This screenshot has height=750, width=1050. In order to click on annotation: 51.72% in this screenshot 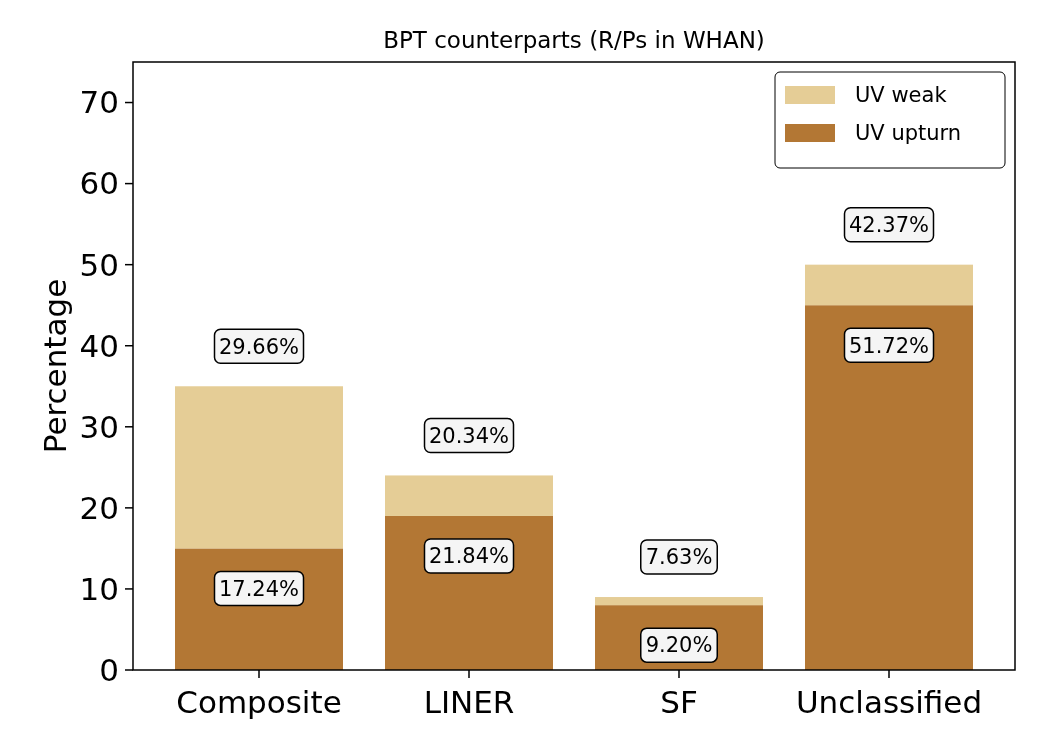, I will do `click(889, 345)`.